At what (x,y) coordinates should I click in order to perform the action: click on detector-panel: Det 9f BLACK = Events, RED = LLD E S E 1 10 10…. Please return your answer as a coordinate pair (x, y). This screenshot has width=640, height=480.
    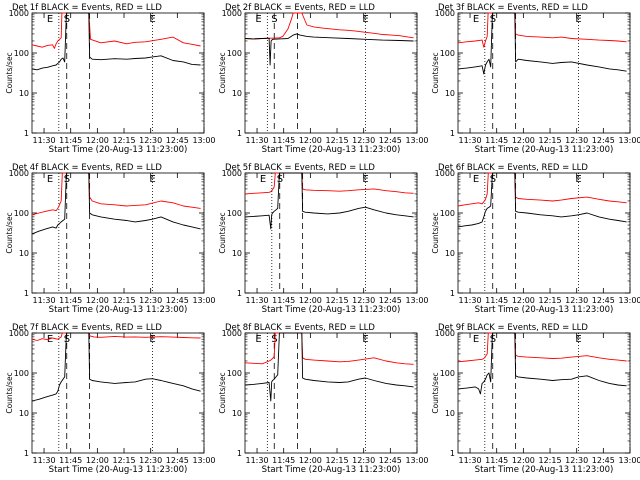
    Looking at the image, I should click on (533, 400).